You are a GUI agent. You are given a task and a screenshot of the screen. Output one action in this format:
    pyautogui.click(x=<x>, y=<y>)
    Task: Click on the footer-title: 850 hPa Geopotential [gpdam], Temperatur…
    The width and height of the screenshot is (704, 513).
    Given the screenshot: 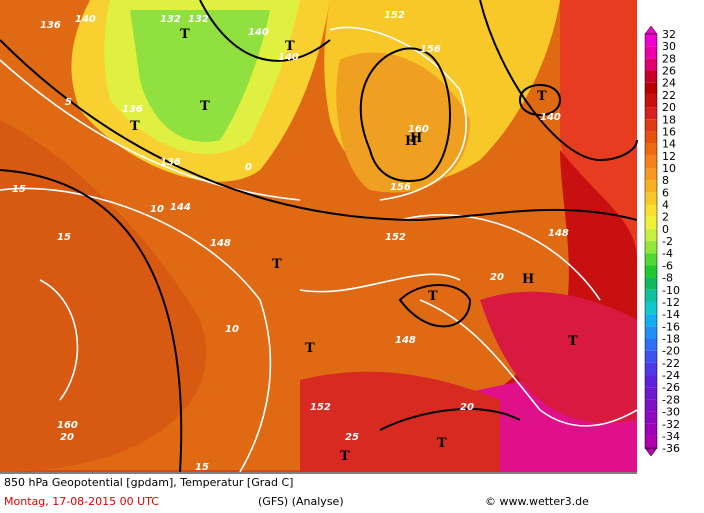 What is the action you would take?
    pyautogui.click(x=148, y=482)
    